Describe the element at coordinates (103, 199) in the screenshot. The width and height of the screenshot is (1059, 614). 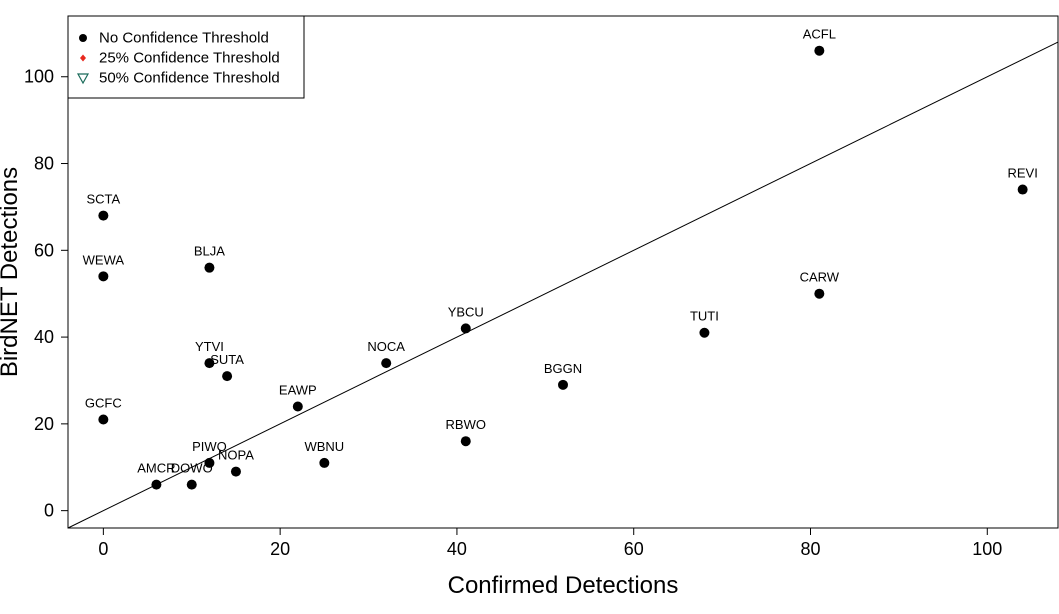
I see `point-label: SCTA` at that location.